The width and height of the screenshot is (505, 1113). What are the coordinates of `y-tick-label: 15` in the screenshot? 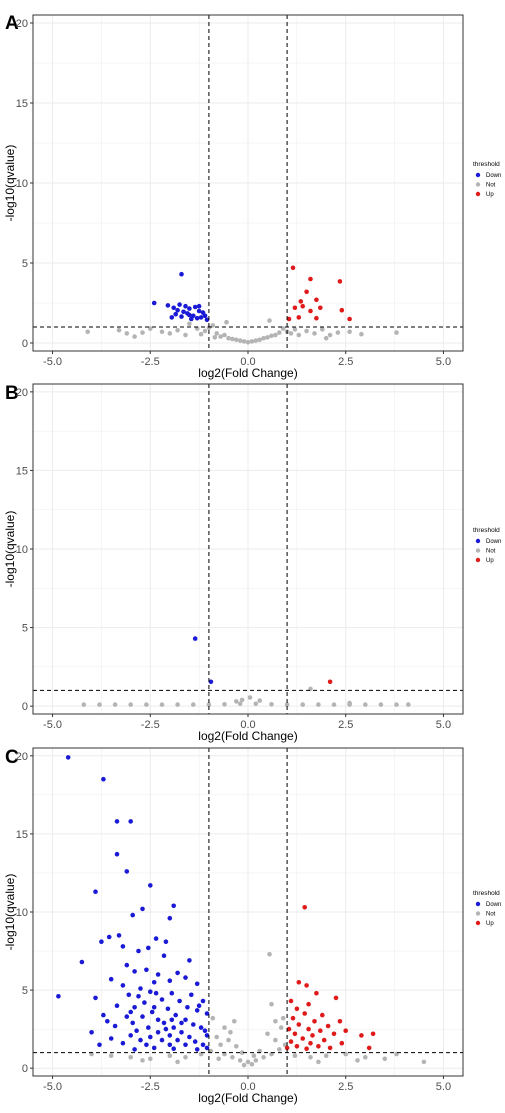 It's located at (22, 104).